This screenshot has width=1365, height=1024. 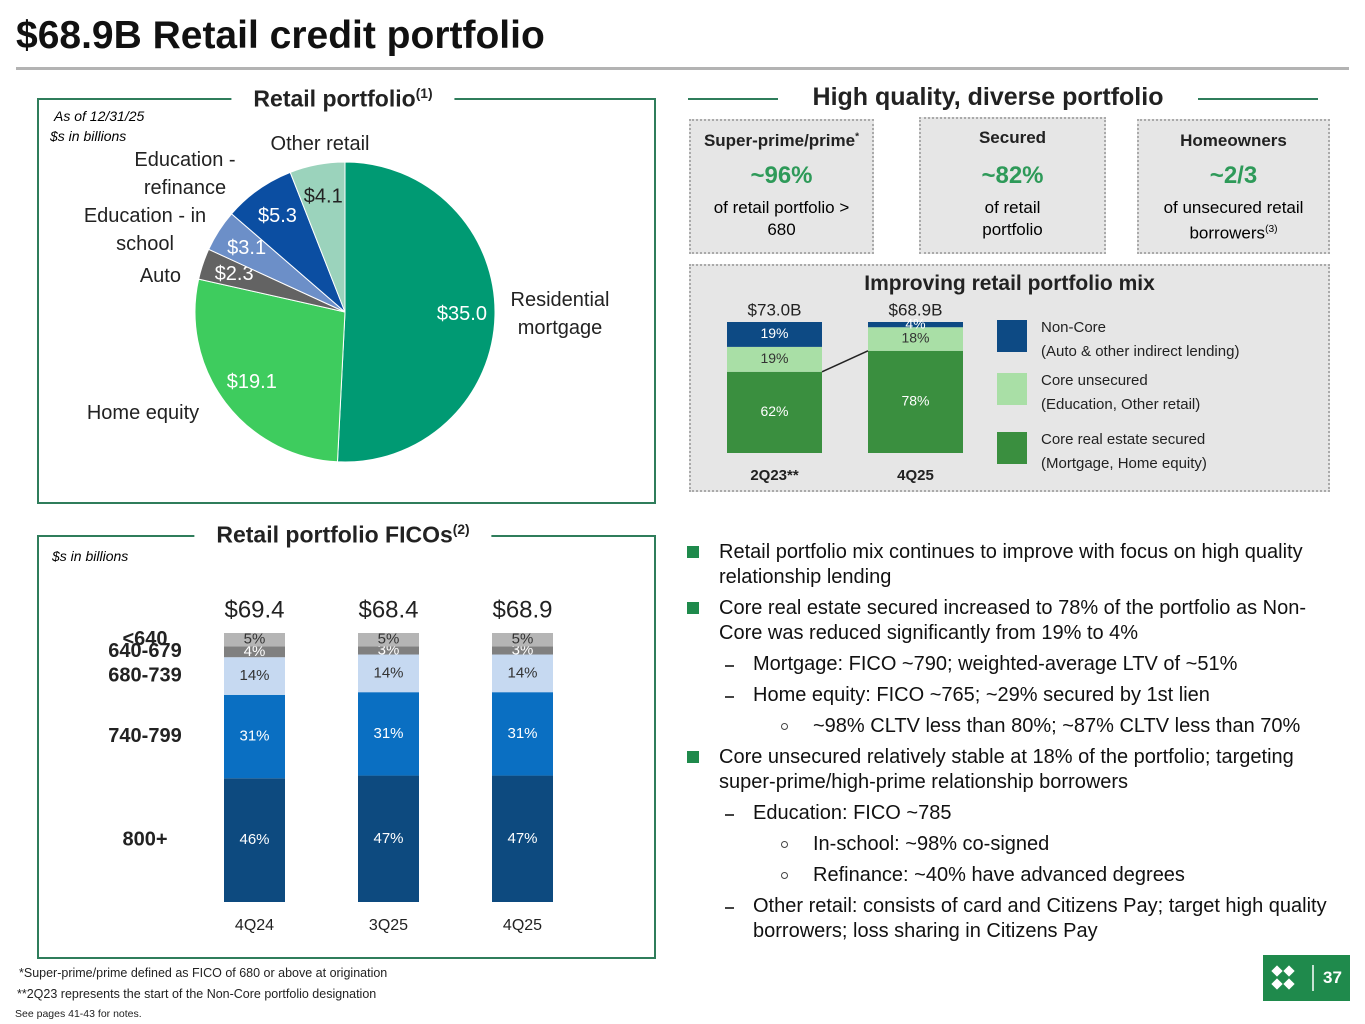 I want to click on logo-badge: 37, so click(x=1306, y=978).